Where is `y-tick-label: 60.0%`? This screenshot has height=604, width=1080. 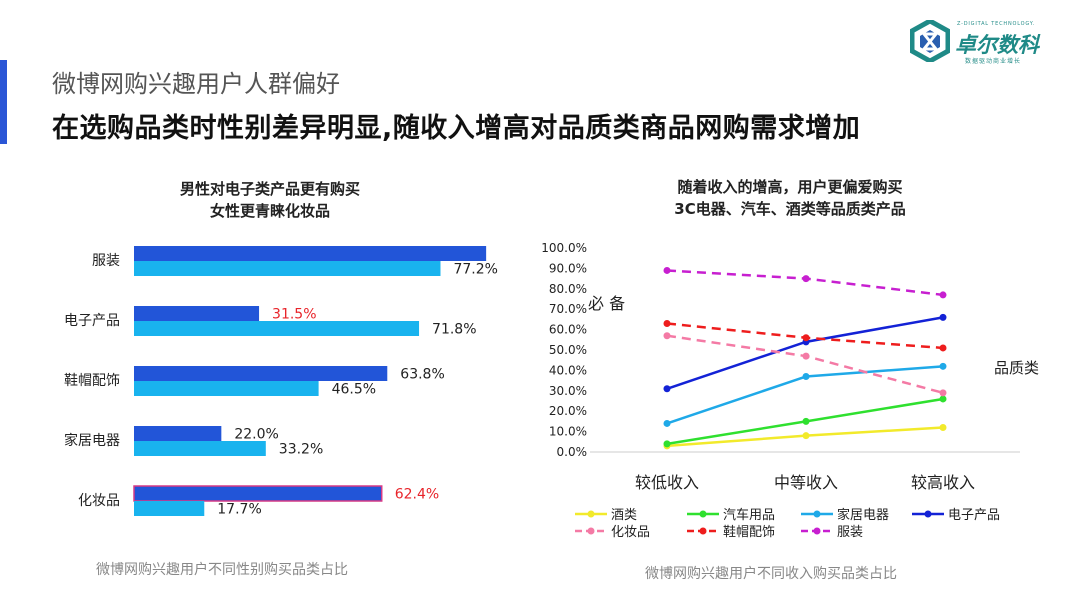
y-tick-label: 60.0% is located at coordinates (568, 330).